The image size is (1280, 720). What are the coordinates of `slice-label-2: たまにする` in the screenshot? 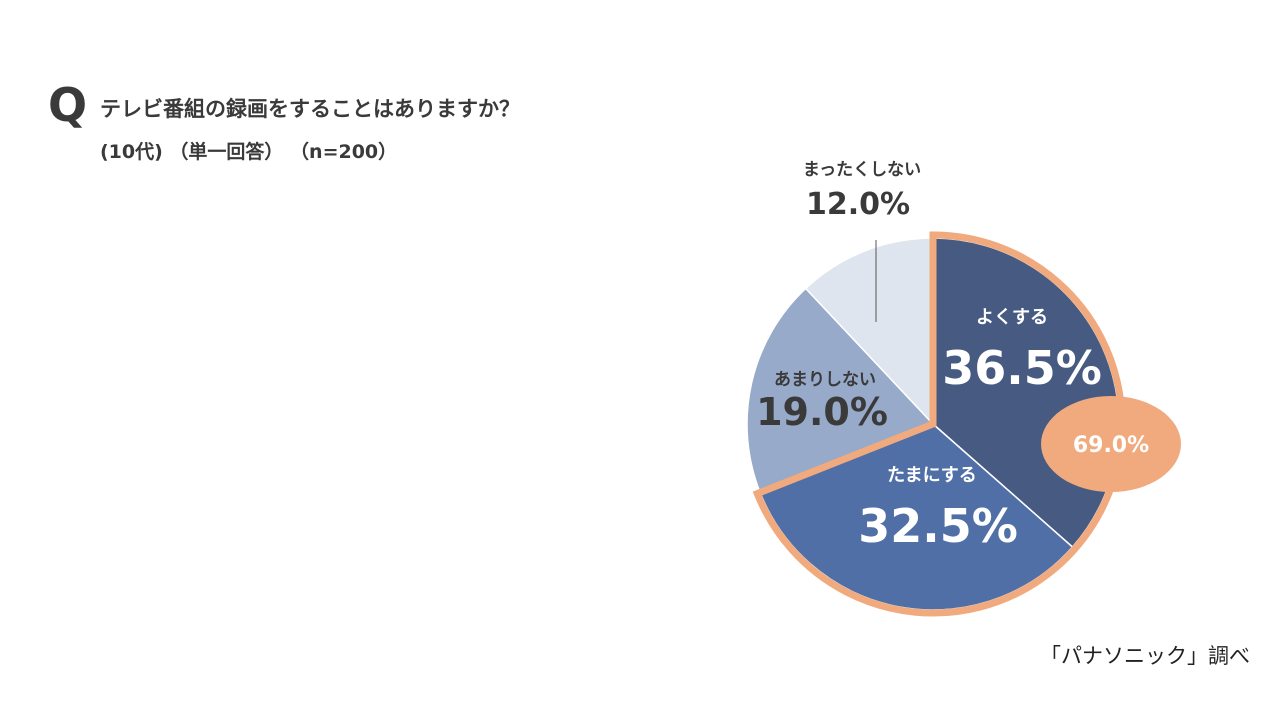 It's located at (932, 475).